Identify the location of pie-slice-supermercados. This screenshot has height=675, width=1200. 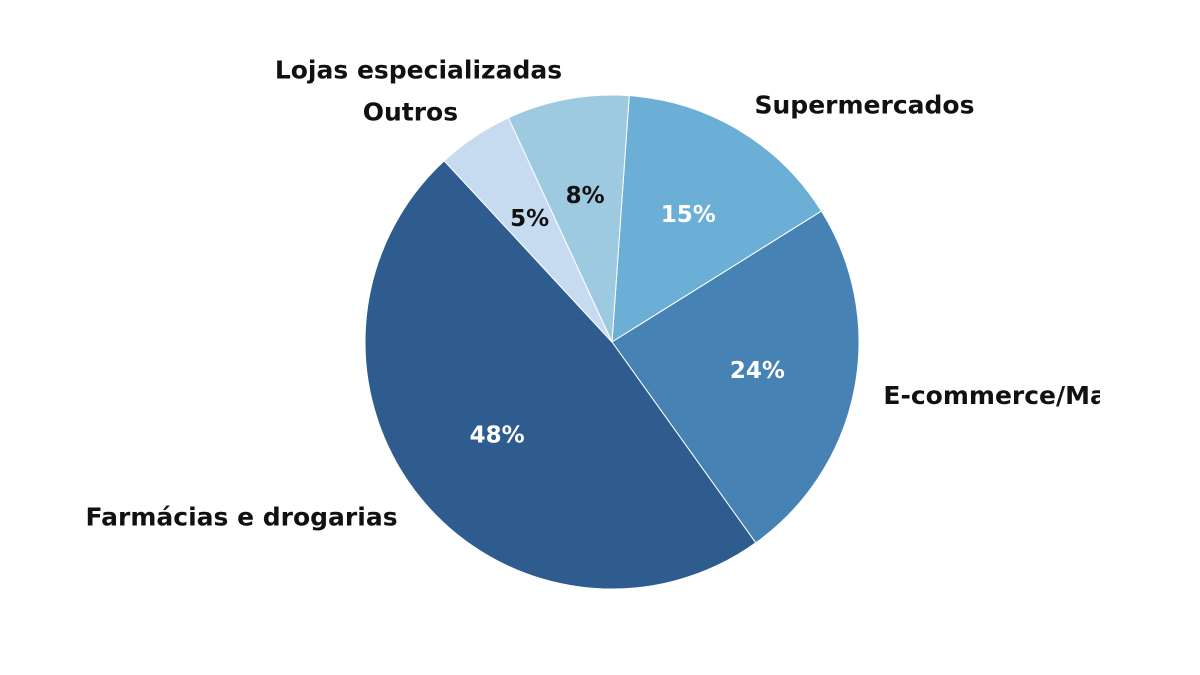
(717, 219).